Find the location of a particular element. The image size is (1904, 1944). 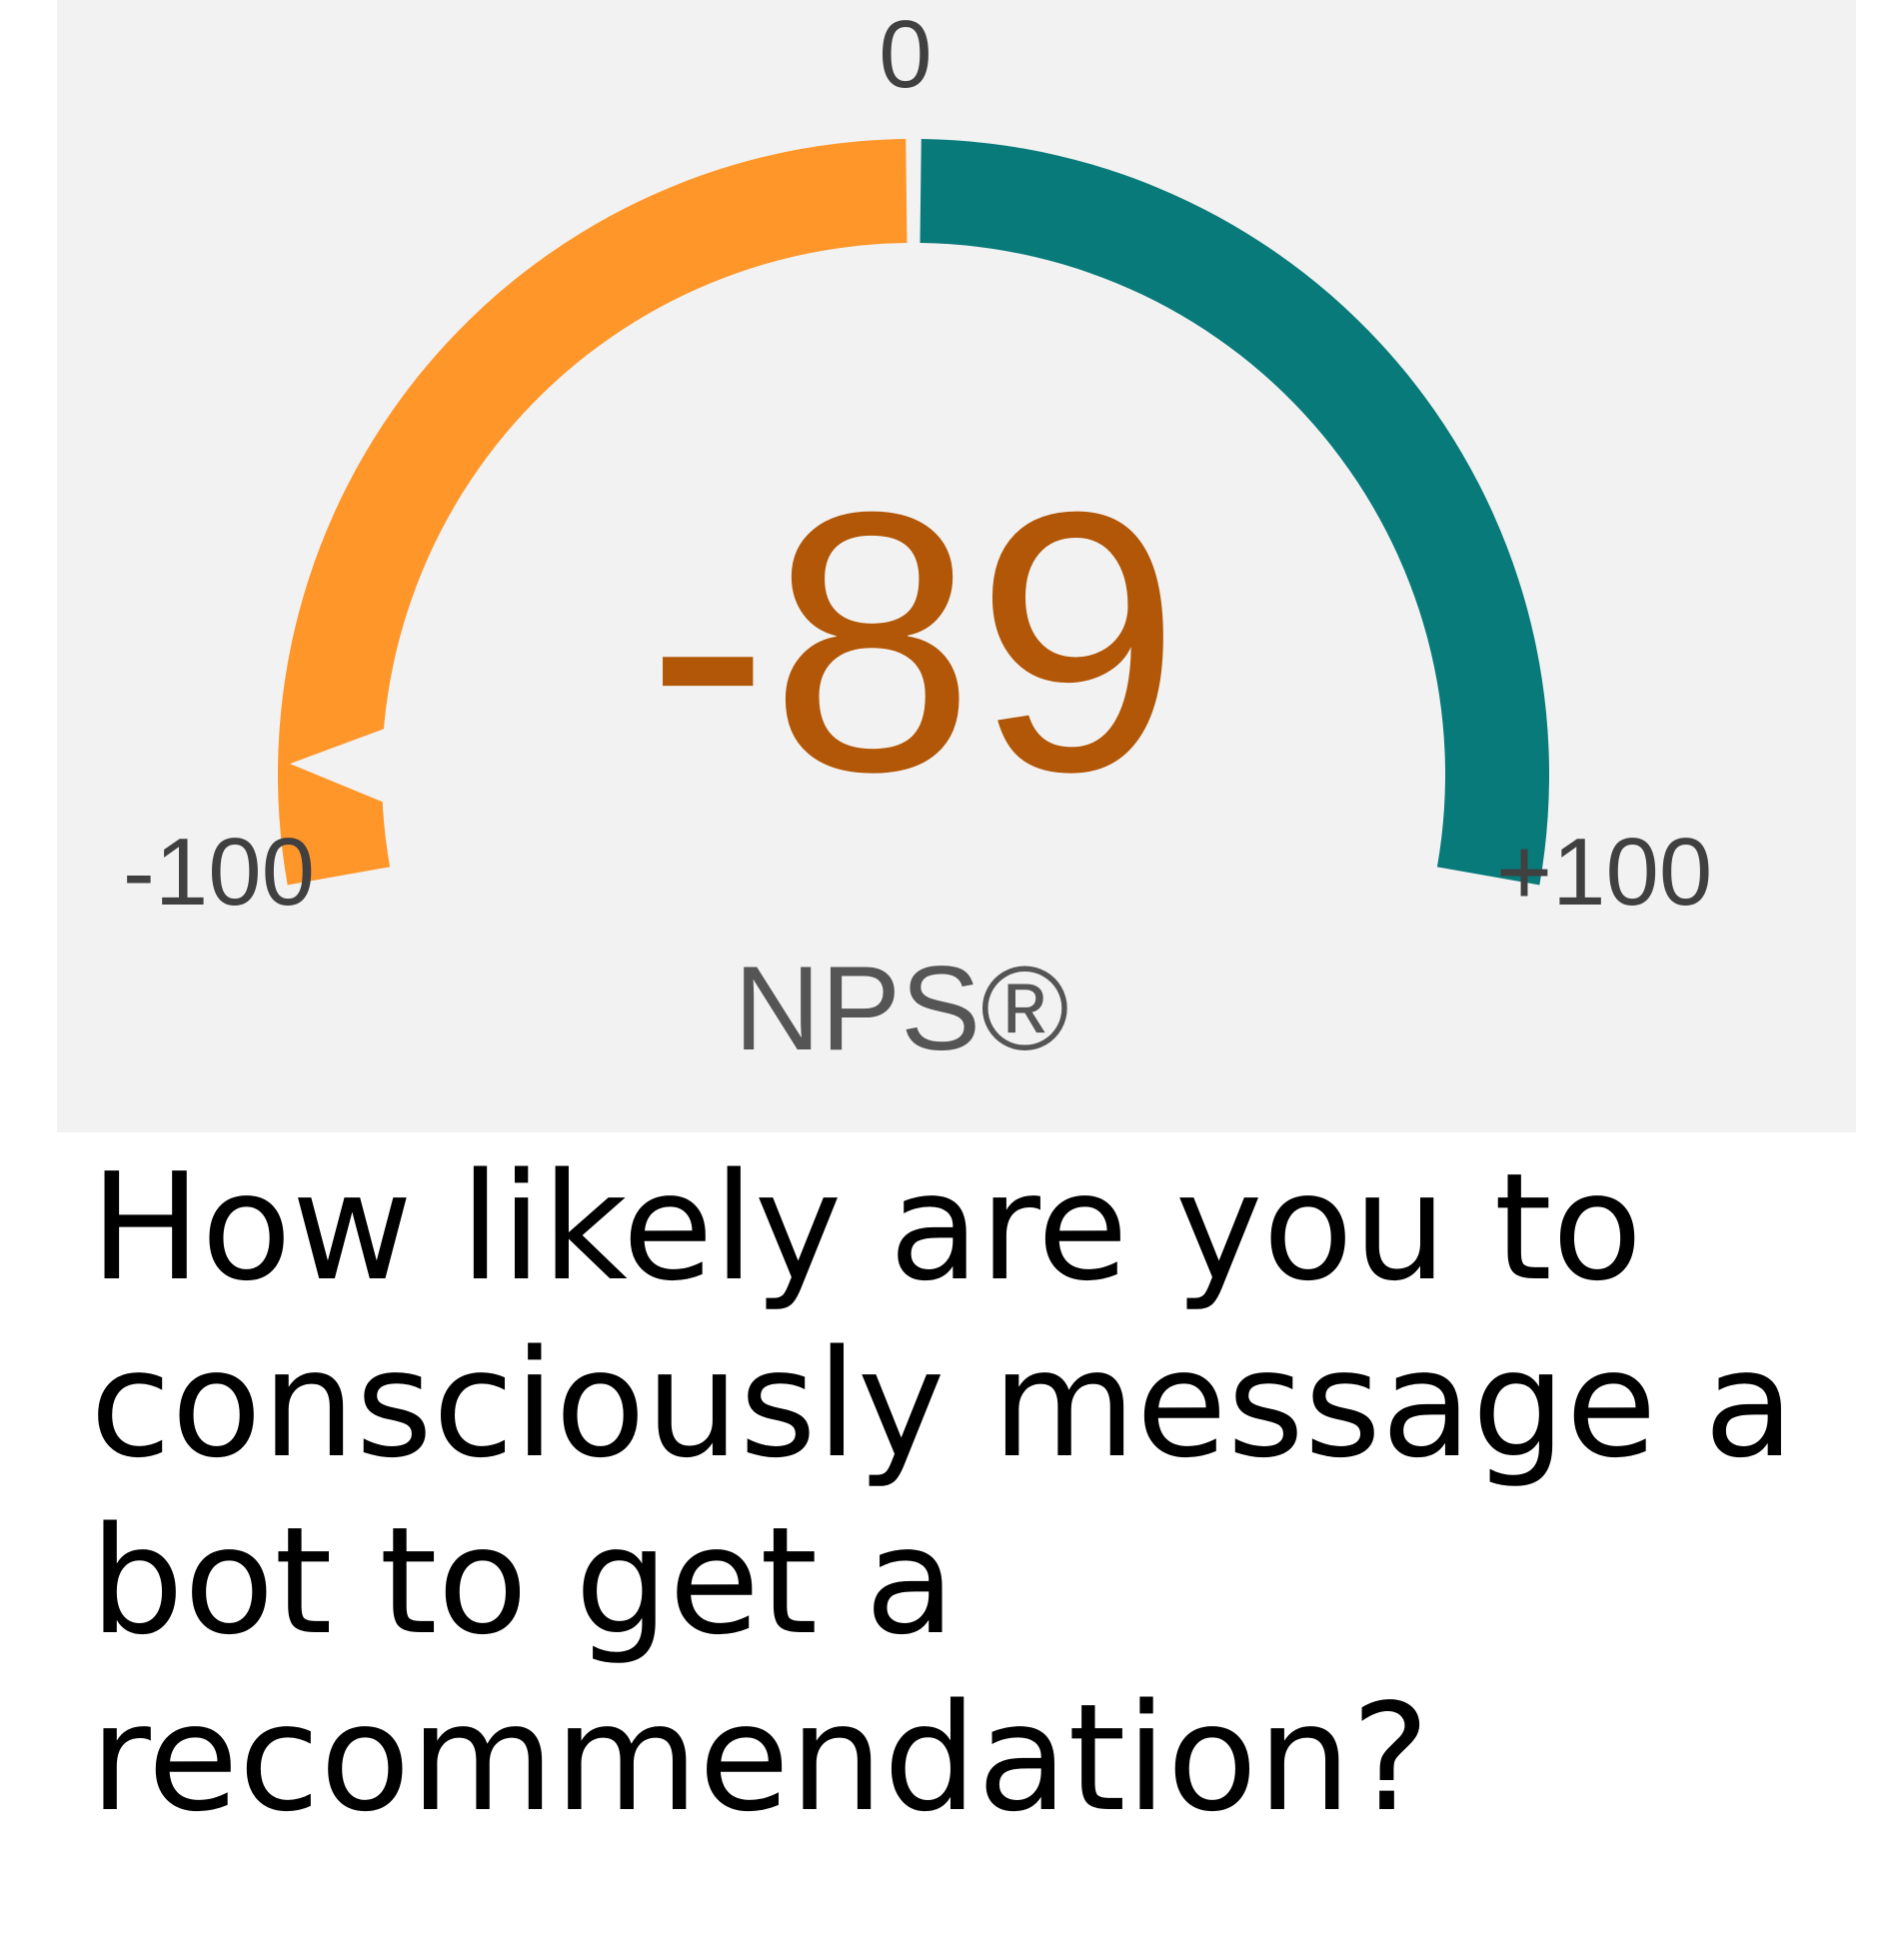

gauge-tick-label-max: +100 is located at coordinates (1604, 872).